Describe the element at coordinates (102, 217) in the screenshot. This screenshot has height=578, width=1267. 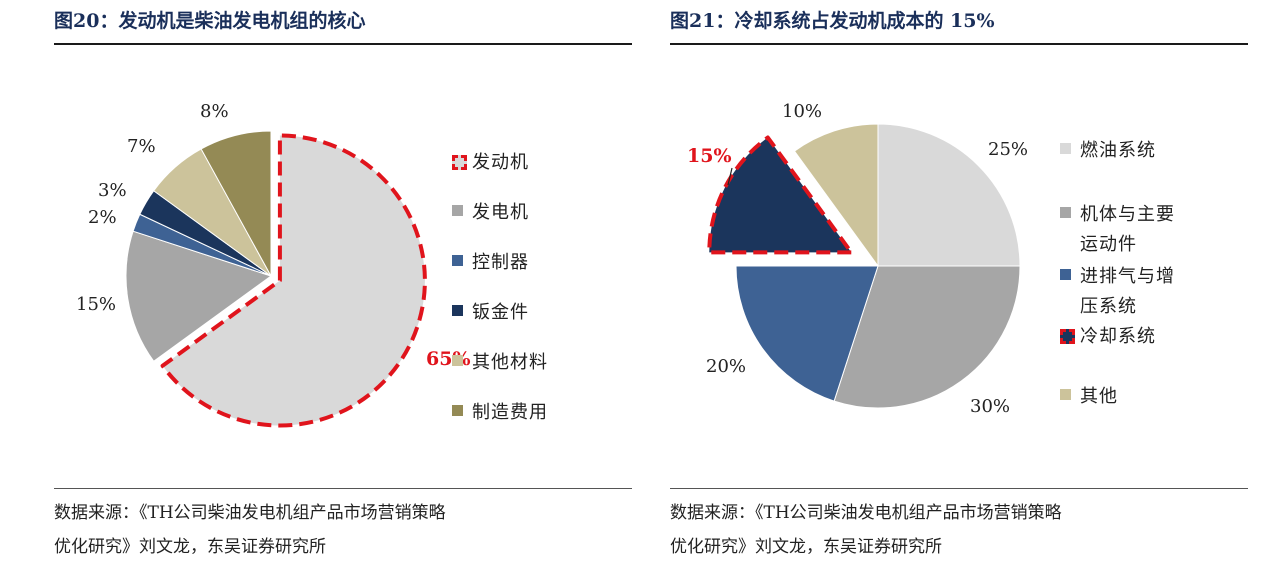
I see `slice-value-label: 2%` at that location.